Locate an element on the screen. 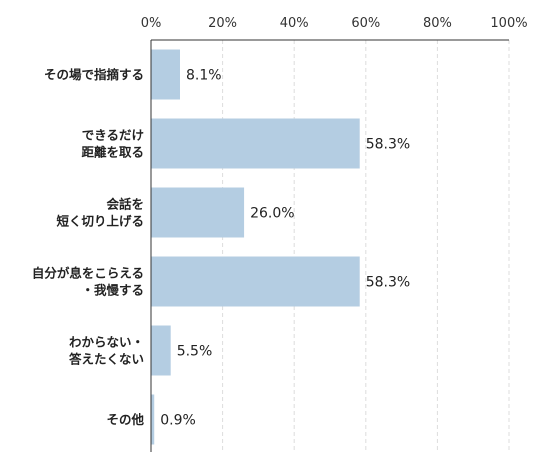  category-label: その他 is located at coordinates (125, 419).